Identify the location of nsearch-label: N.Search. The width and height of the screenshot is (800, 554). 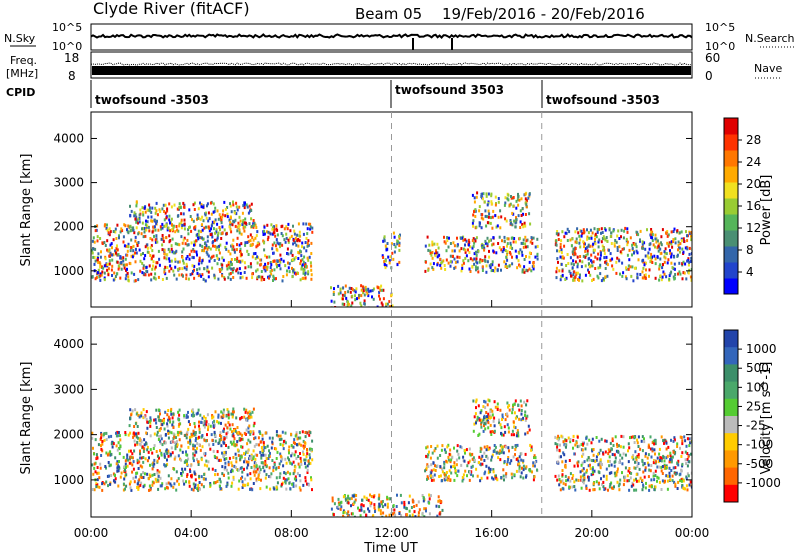
(770, 38).